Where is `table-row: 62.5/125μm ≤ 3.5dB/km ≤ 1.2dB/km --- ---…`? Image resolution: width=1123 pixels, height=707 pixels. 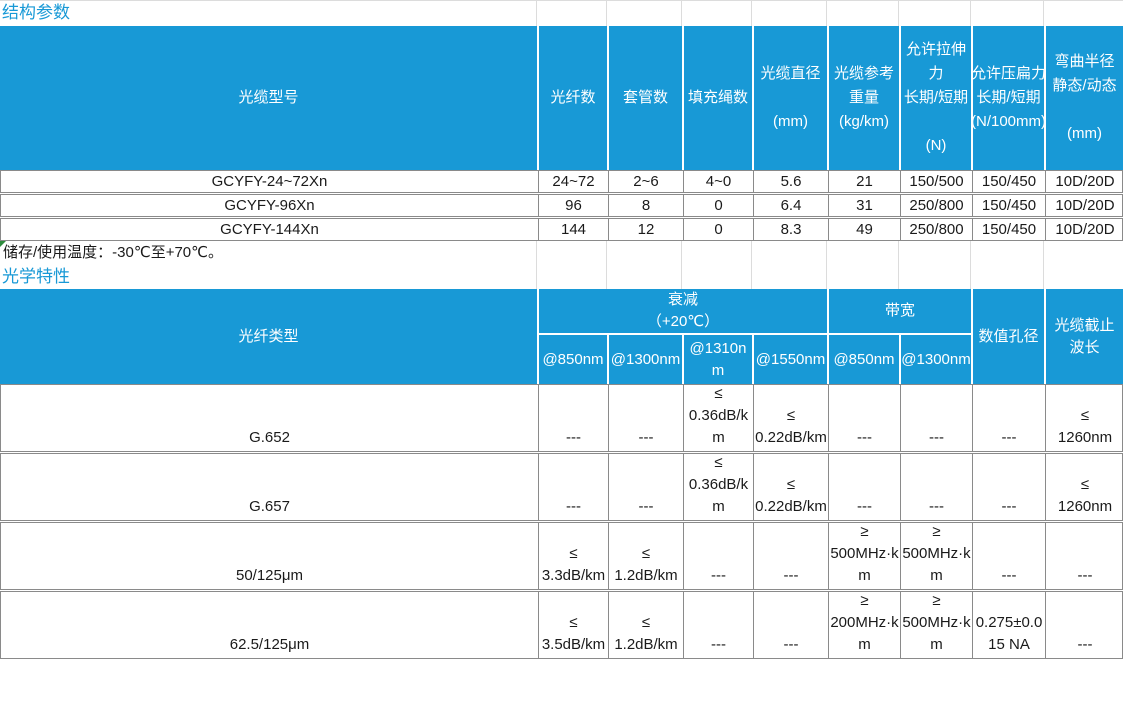 table-row: 62.5/125μm ≤ 3.5dB/km ≤ 1.2dB/km --- ---… is located at coordinates (561, 625).